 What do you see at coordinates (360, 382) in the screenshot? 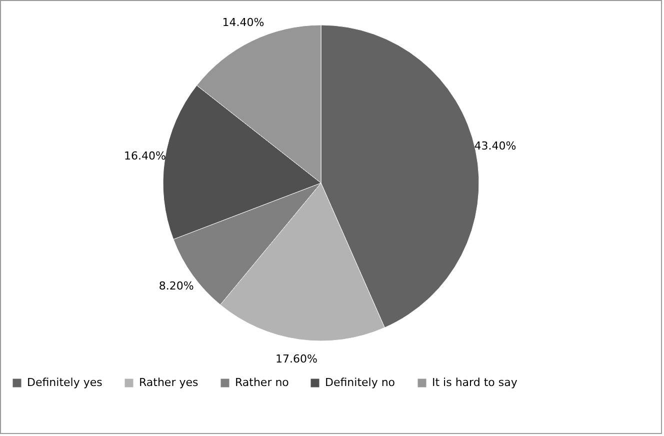
I see `legend-label: Definitely no` at bounding box center [360, 382].